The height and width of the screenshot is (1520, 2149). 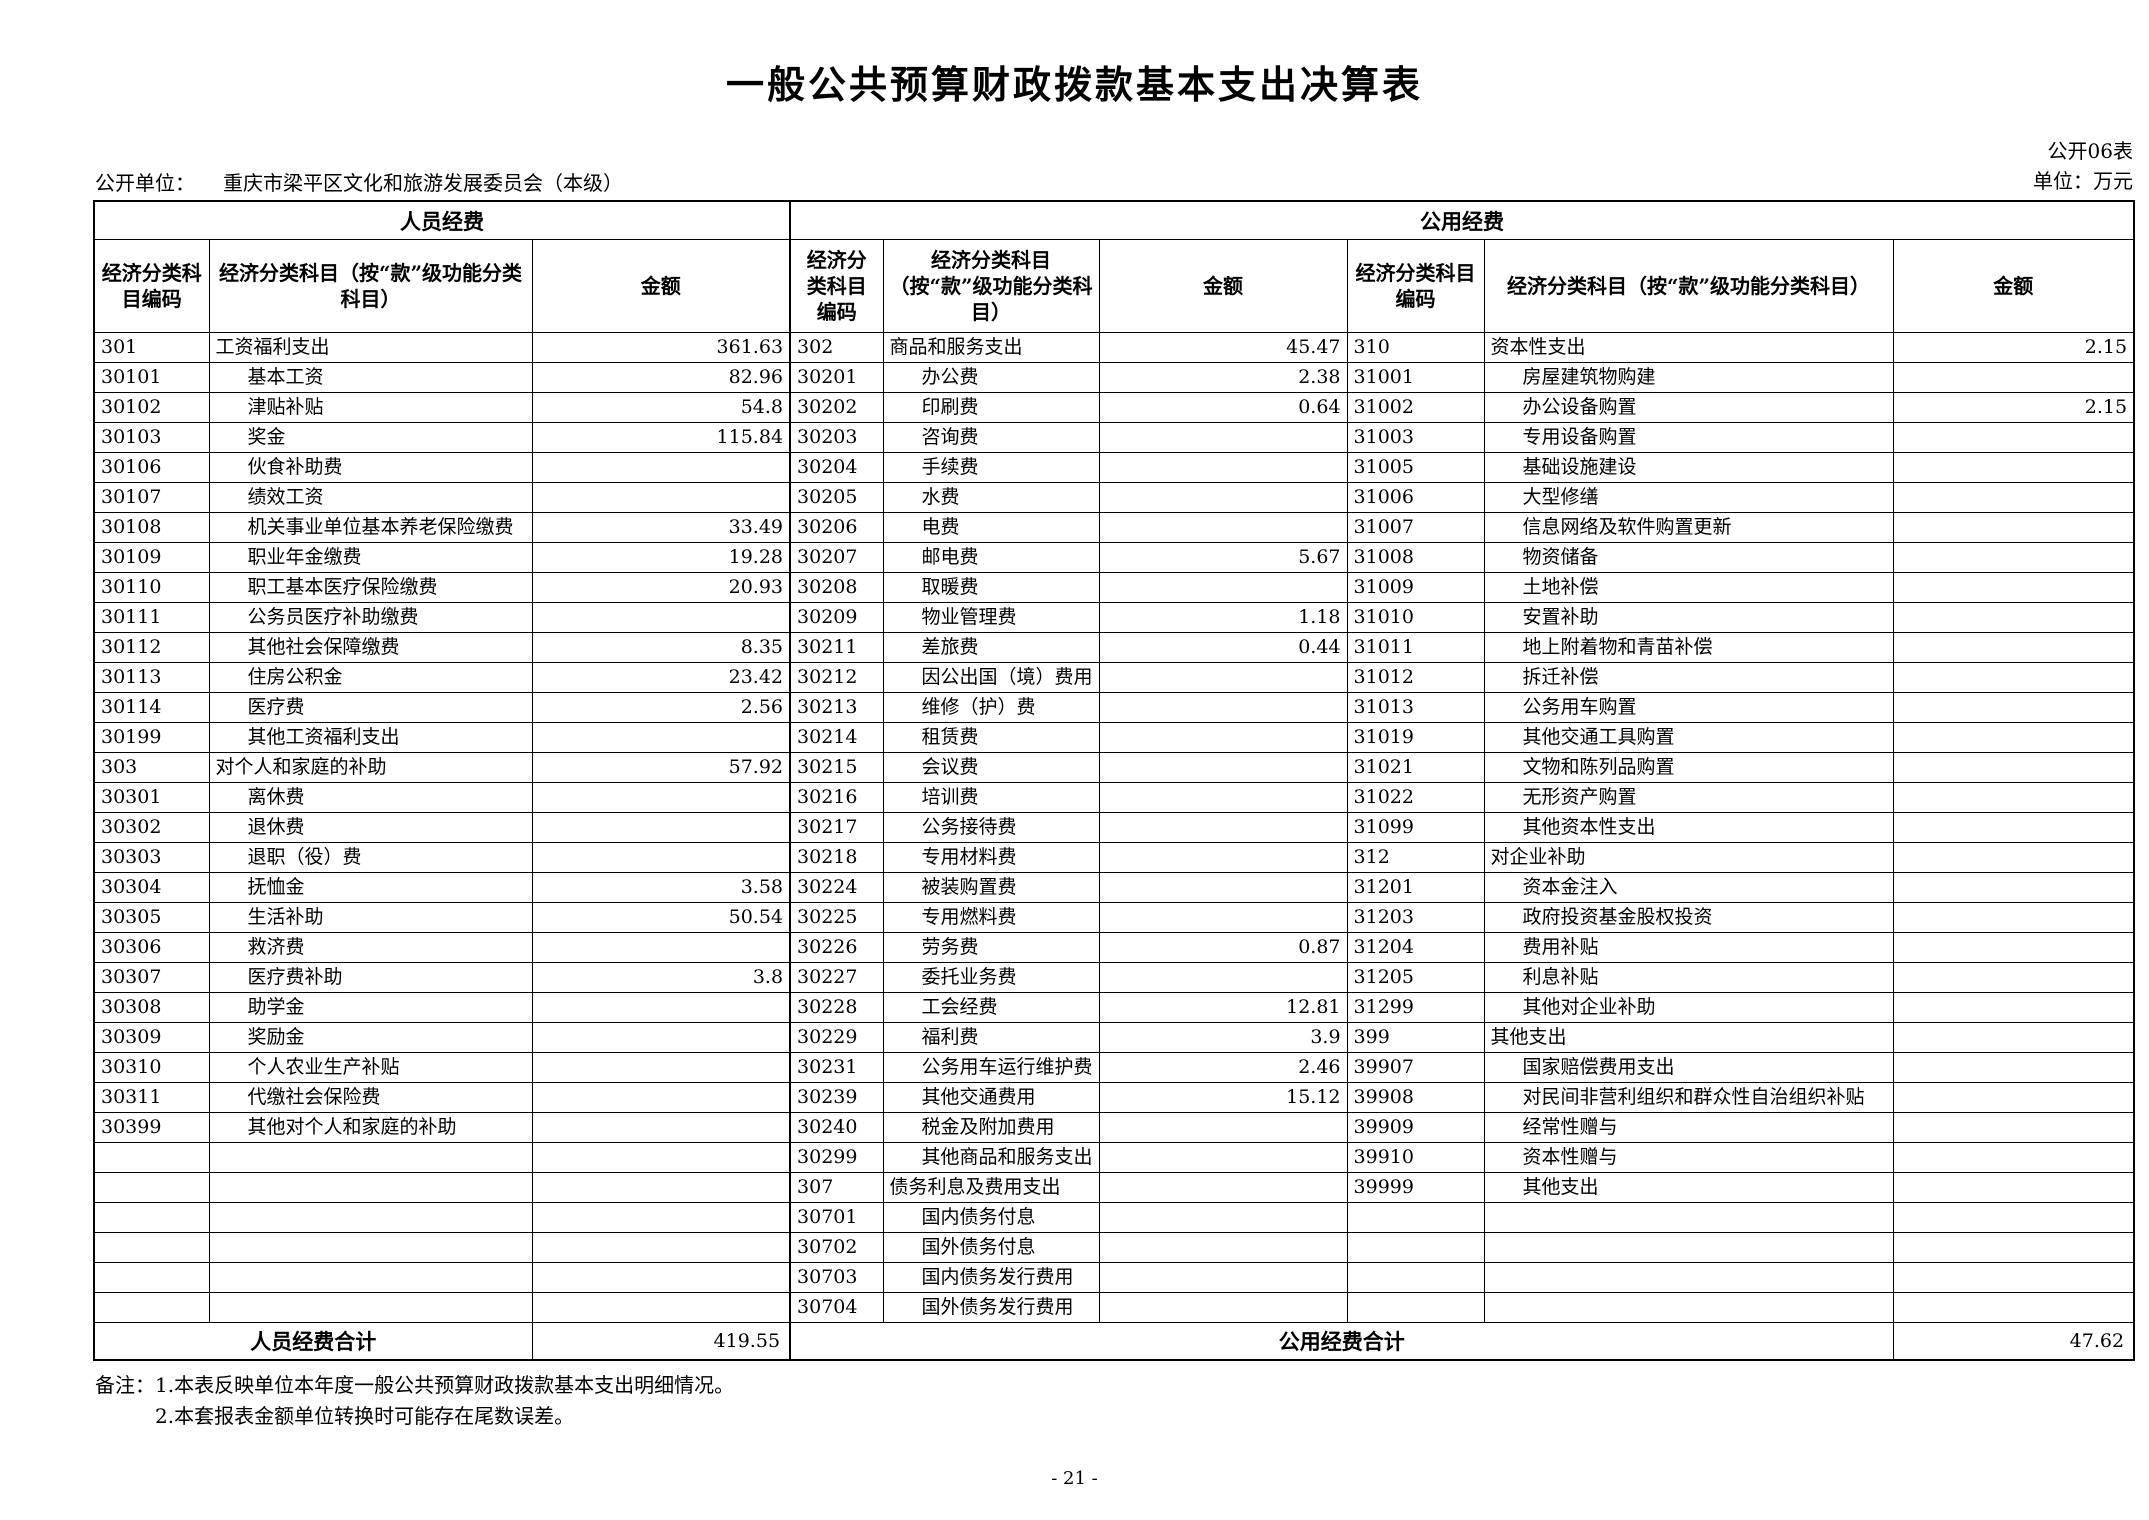 I want to click on page-title: 一般公共预算财政拨款基本支出决算表, so click(x=1074, y=85).